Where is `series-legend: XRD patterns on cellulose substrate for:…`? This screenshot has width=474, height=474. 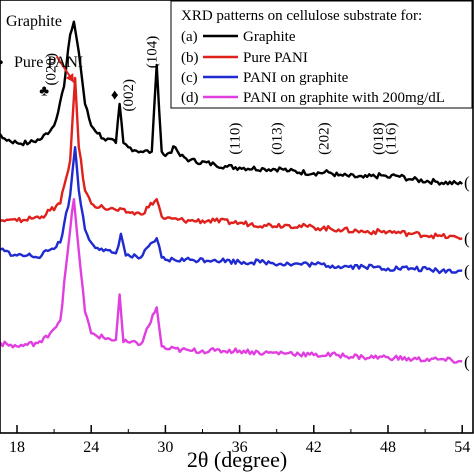
series-legend: XRD patterns on cellulose substrate for:… is located at coordinates (321, 54).